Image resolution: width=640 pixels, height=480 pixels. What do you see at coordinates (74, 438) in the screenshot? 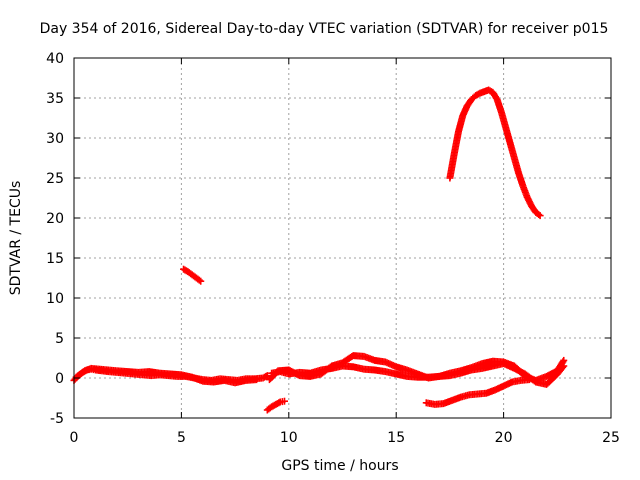
I see `x-tick-label: 0` at bounding box center [74, 438].